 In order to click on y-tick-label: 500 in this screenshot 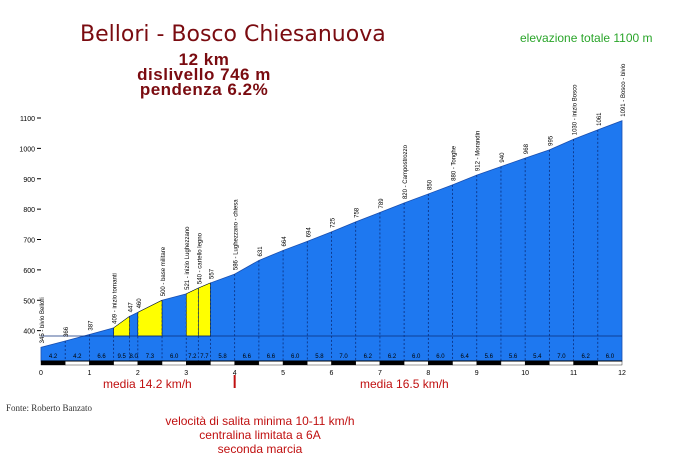, I will do `click(29, 301)`.